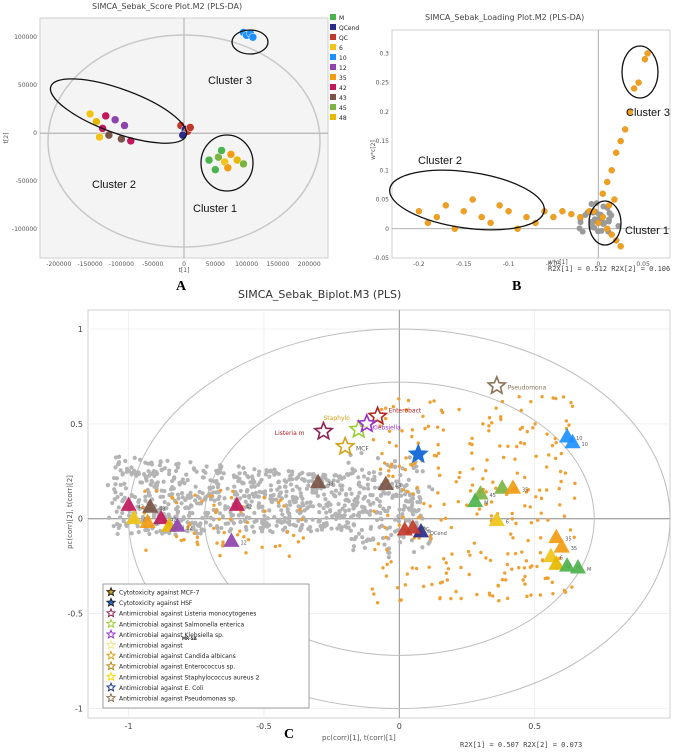  I want to click on loading-x-tick: -0.05, so click(554, 264).